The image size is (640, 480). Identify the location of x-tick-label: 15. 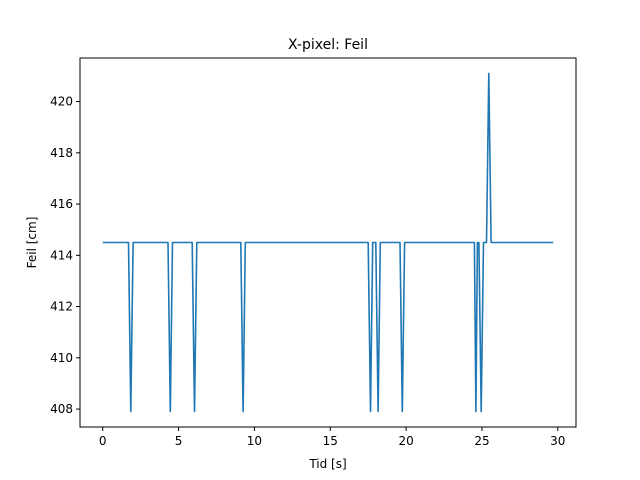
(330, 441).